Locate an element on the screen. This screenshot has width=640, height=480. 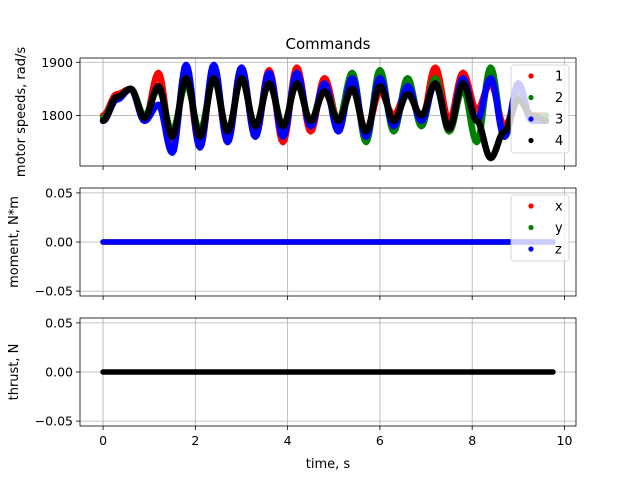
x-tick-label: 0 is located at coordinates (103, 440).